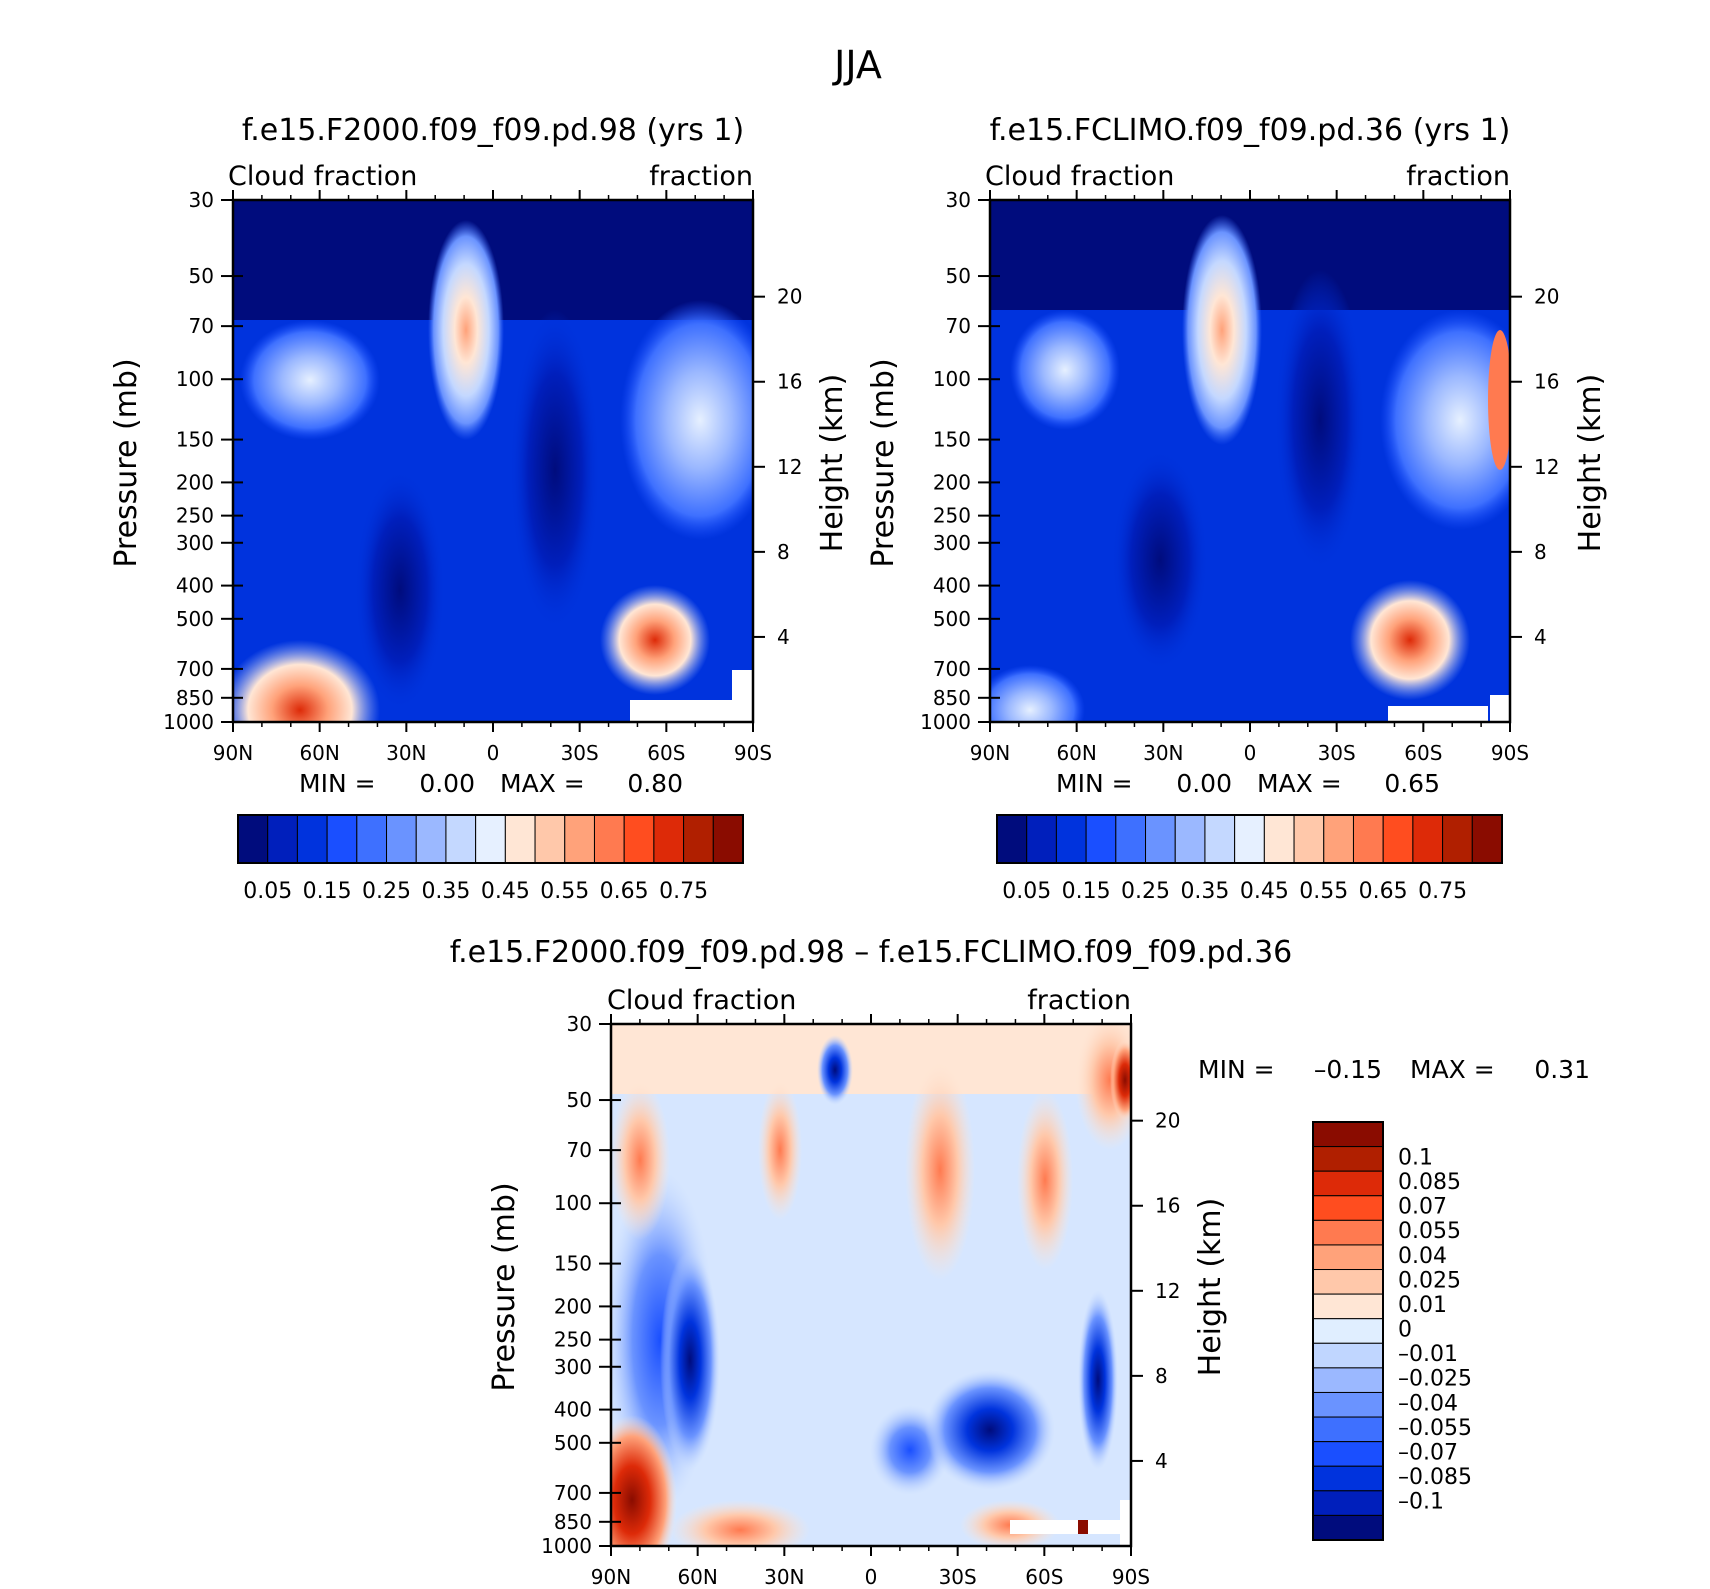 This screenshot has width=1710, height=1589. What do you see at coordinates (1299, 783) in the screenshot?
I see `panel-2-max-label: MAX =` at bounding box center [1299, 783].